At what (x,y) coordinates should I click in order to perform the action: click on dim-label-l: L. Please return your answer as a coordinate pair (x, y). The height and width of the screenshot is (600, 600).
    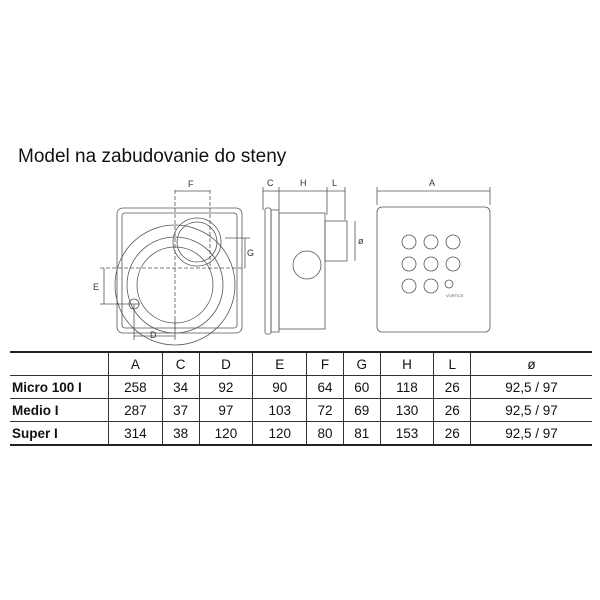
    Looking at the image, I should click on (334, 183).